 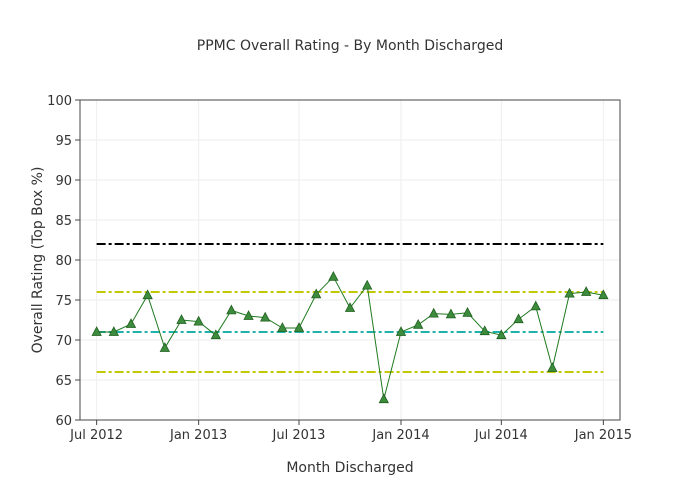 What do you see at coordinates (198, 435) in the screenshot?
I see `x-tick-label: Jan 2013` at bounding box center [198, 435].